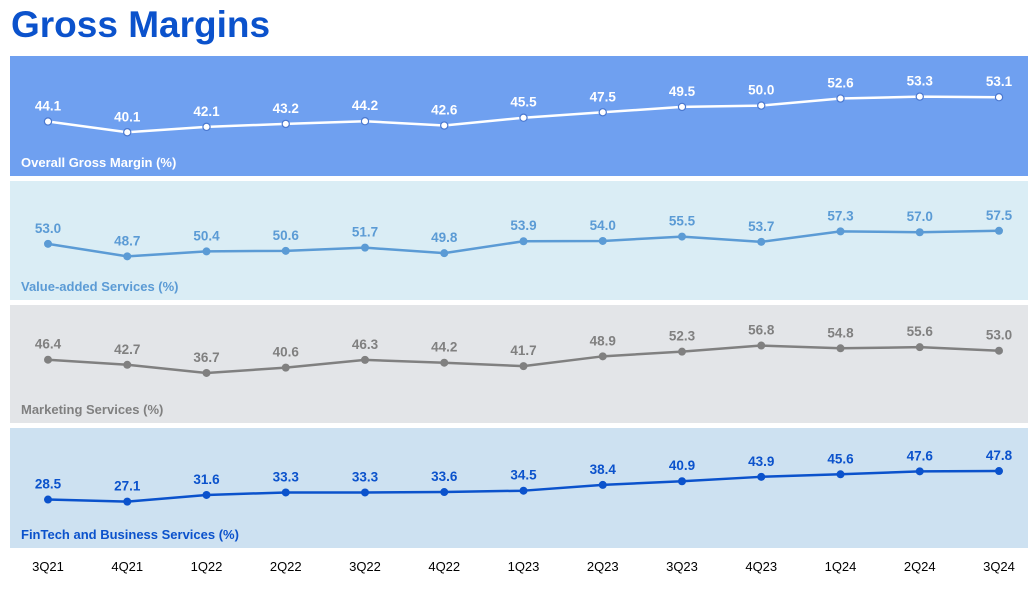 This screenshot has width=1035, height=595. What do you see at coordinates (761, 566) in the screenshot?
I see `x-tick-label: 4Q23` at bounding box center [761, 566].